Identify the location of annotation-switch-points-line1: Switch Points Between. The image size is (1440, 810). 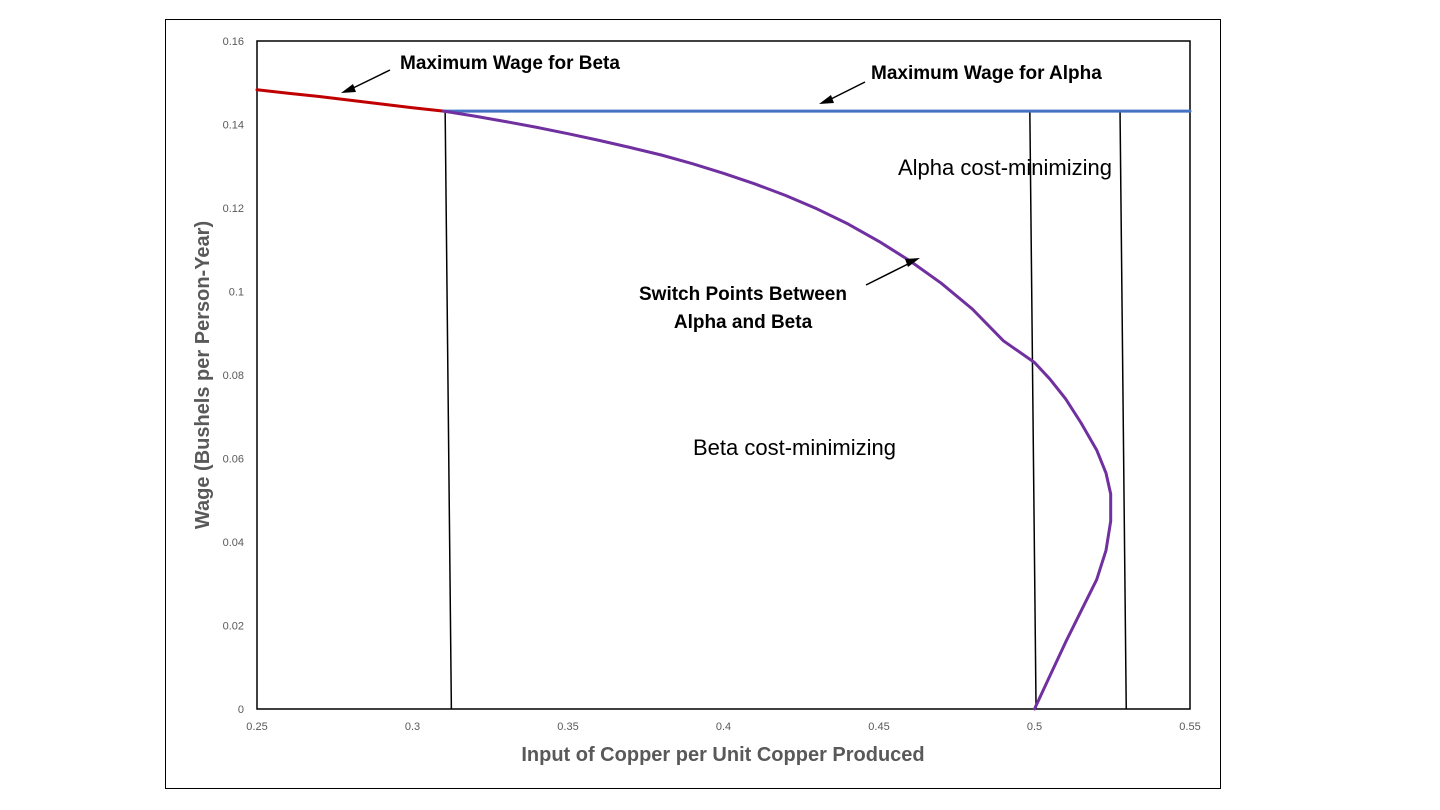
(743, 294).